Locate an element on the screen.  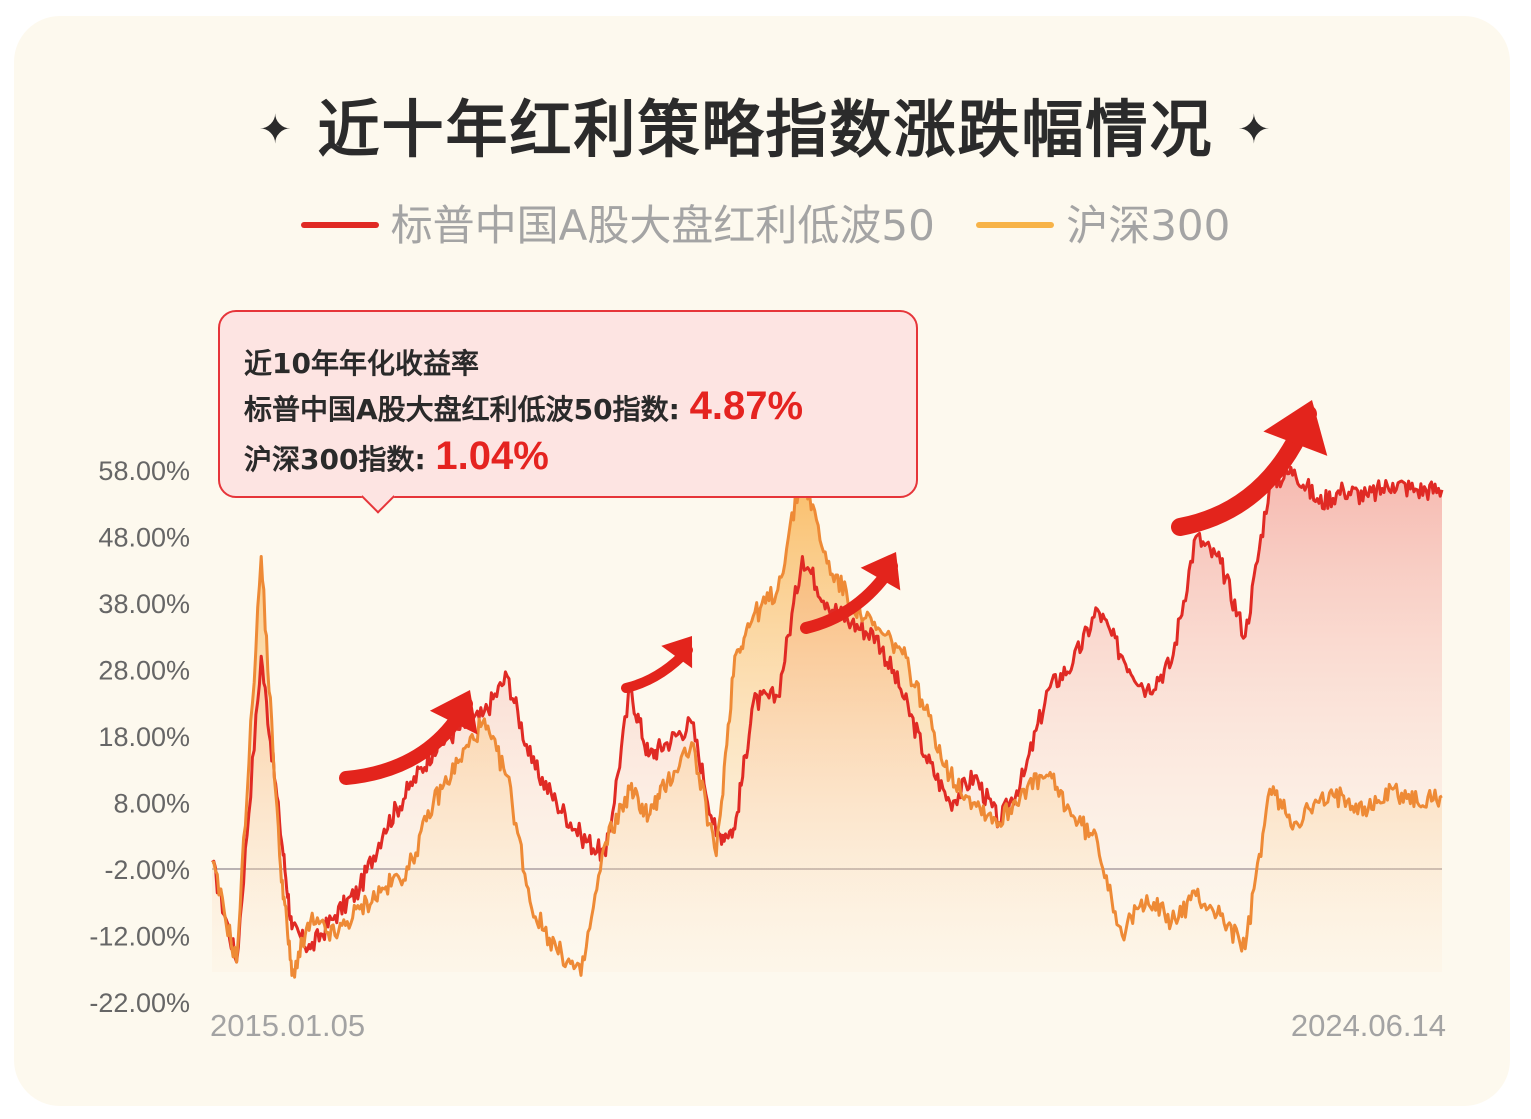
y-tick-label: 28.00% is located at coordinates (144, 671).